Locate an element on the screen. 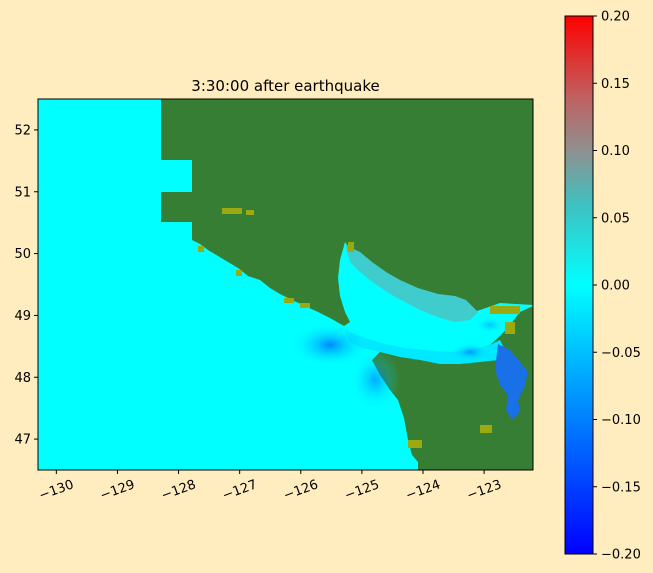  colorbar-axis: 0.20 0.15 0.10 0.05 0.00 −0.05 −0.10 −0.15 −0.20 is located at coordinates (617, 286).